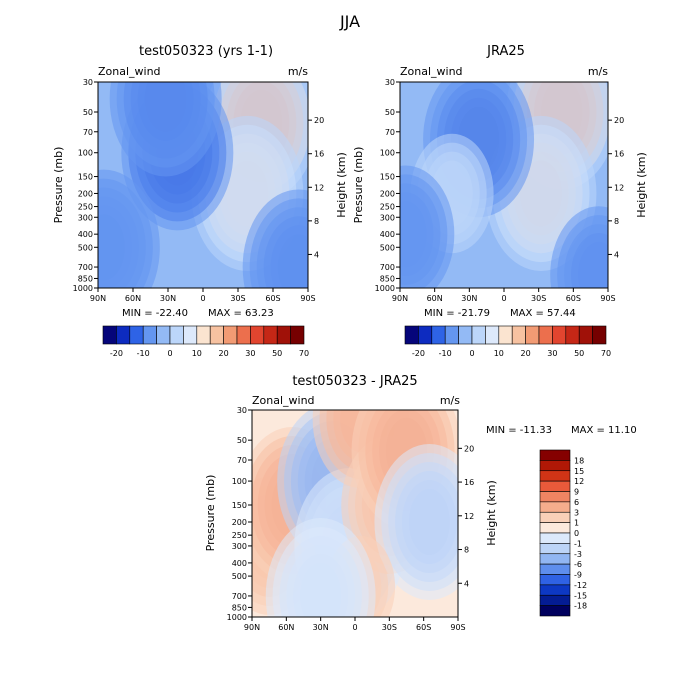 The height and width of the screenshot is (700, 700). What do you see at coordinates (552, 353) in the screenshot?
I see `colorbar-label: 30` at bounding box center [552, 353].